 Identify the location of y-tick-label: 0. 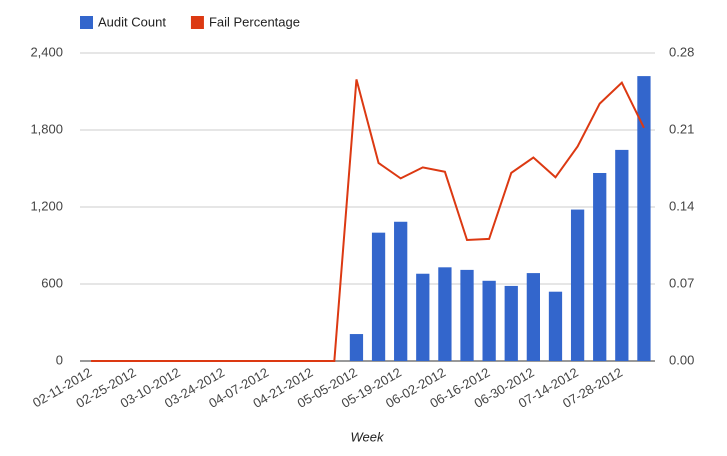
(59, 359).